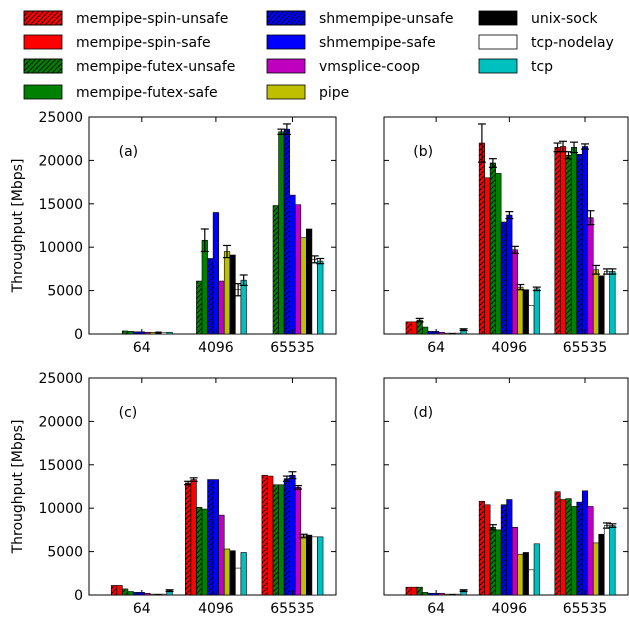 This screenshot has height=622, width=629. Describe the element at coordinates (65, 292) in the screenshot. I see `y-tick-label: 5000` at that location.